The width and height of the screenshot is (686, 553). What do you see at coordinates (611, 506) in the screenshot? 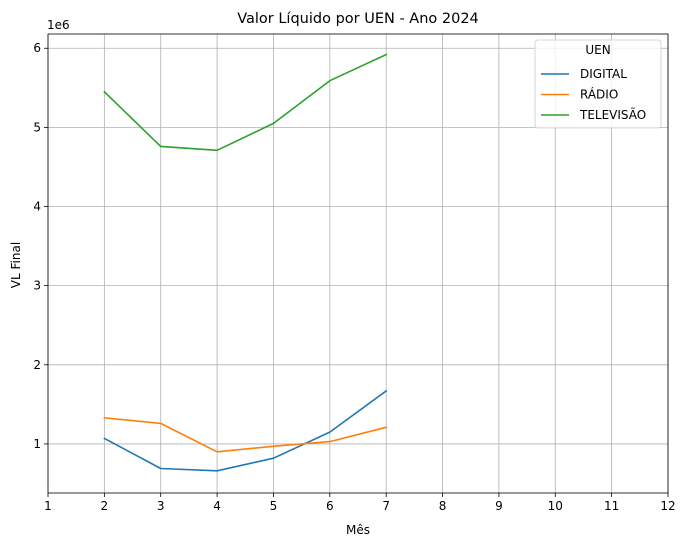
I see `x-tick-label: 11` at bounding box center [611, 506].